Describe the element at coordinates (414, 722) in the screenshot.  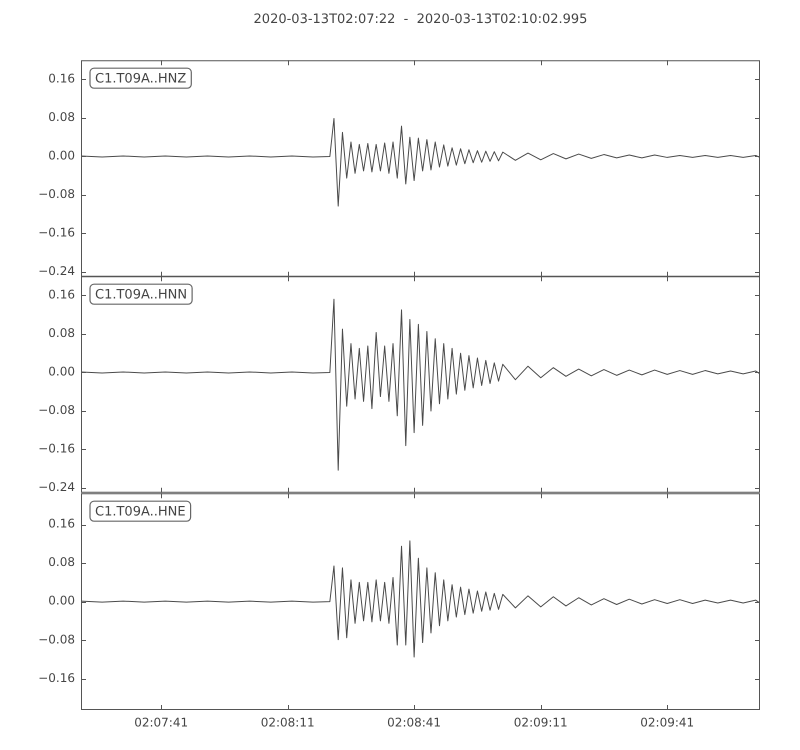
I see `x-tick-label: 02:08:41` at that location.